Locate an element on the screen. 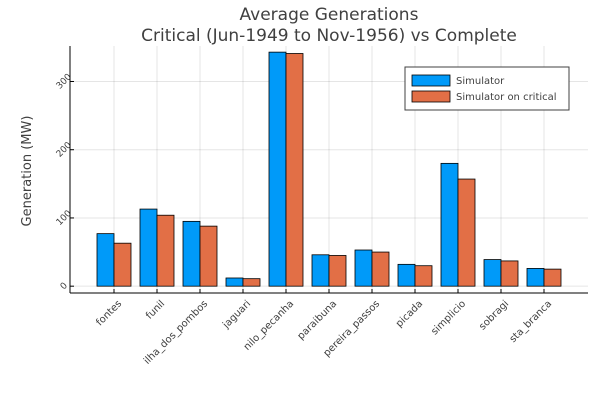 The image size is (600, 404). y-tick-label: 200 is located at coordinates (64, 149).